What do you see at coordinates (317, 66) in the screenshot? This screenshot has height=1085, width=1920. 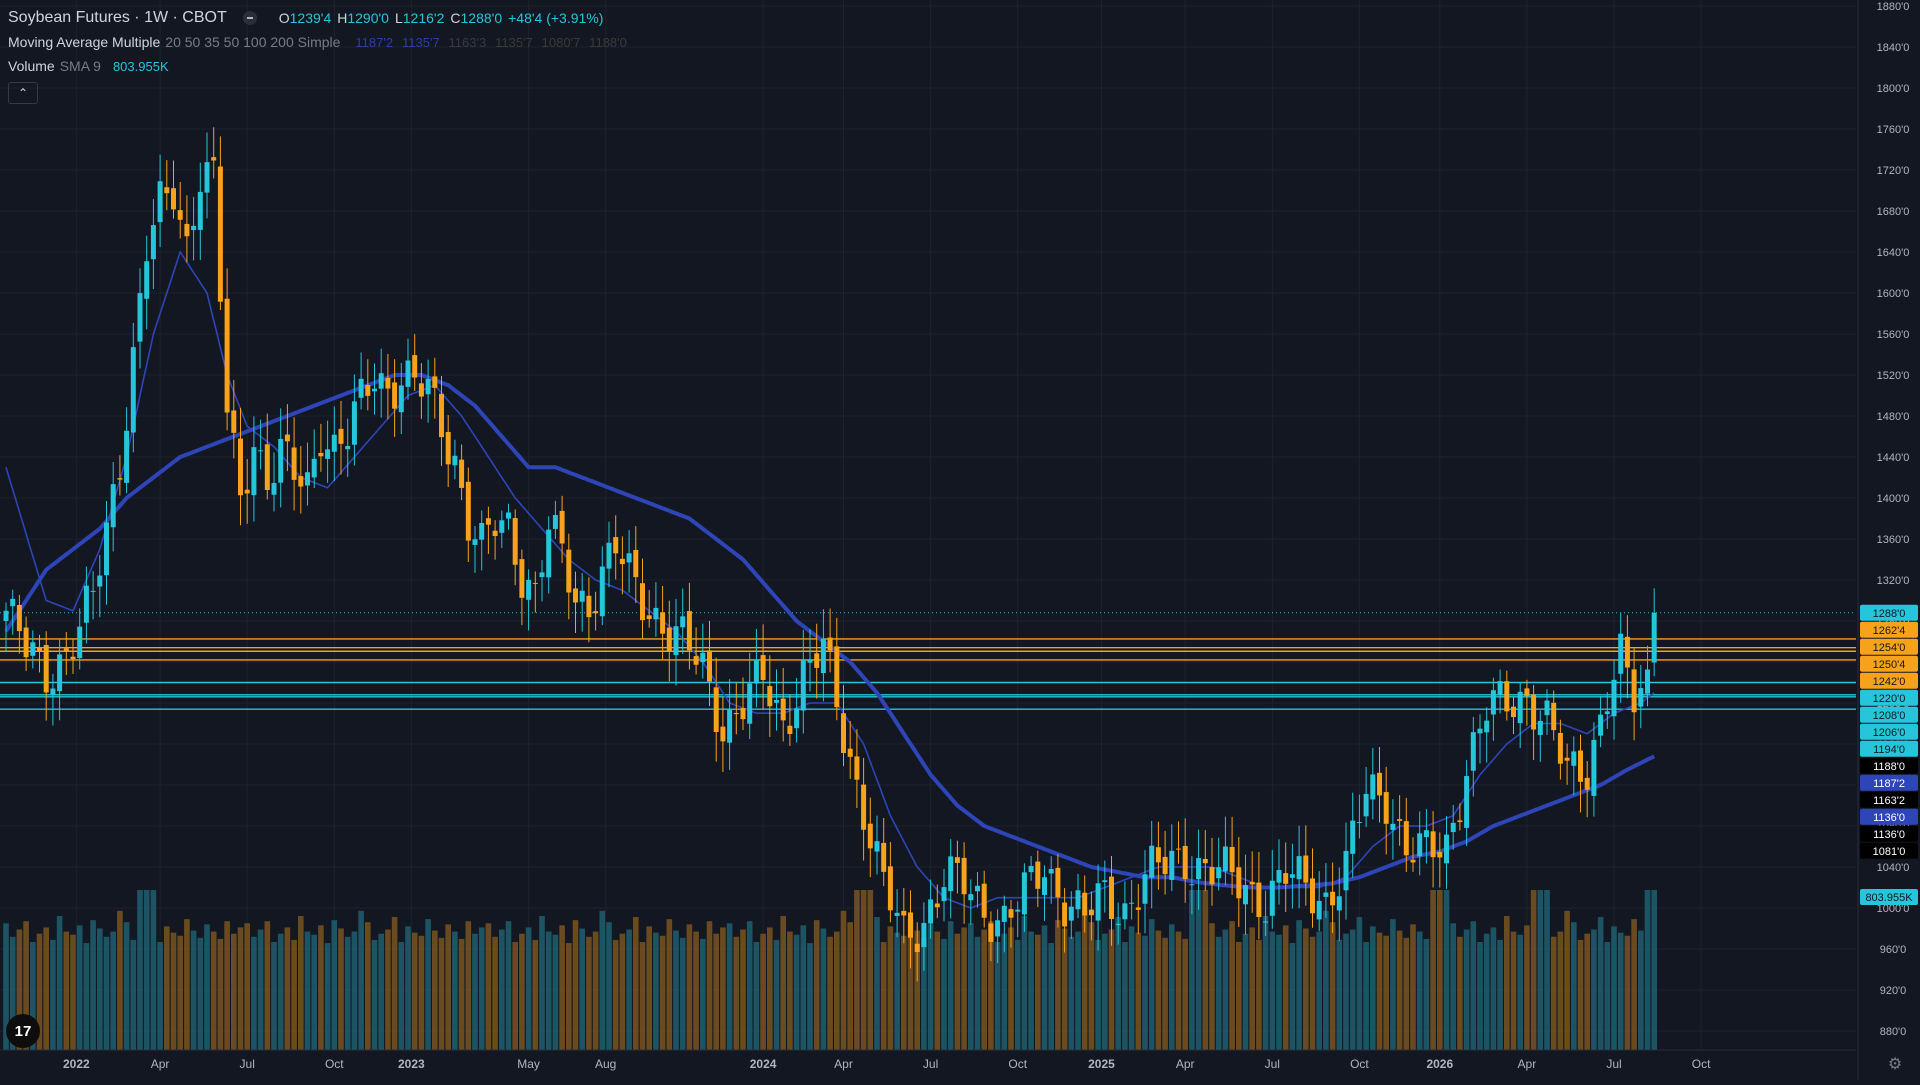 I see `volume-indicator-row: Volume SMA 9 803.955K` at bounding box center [317, 66].